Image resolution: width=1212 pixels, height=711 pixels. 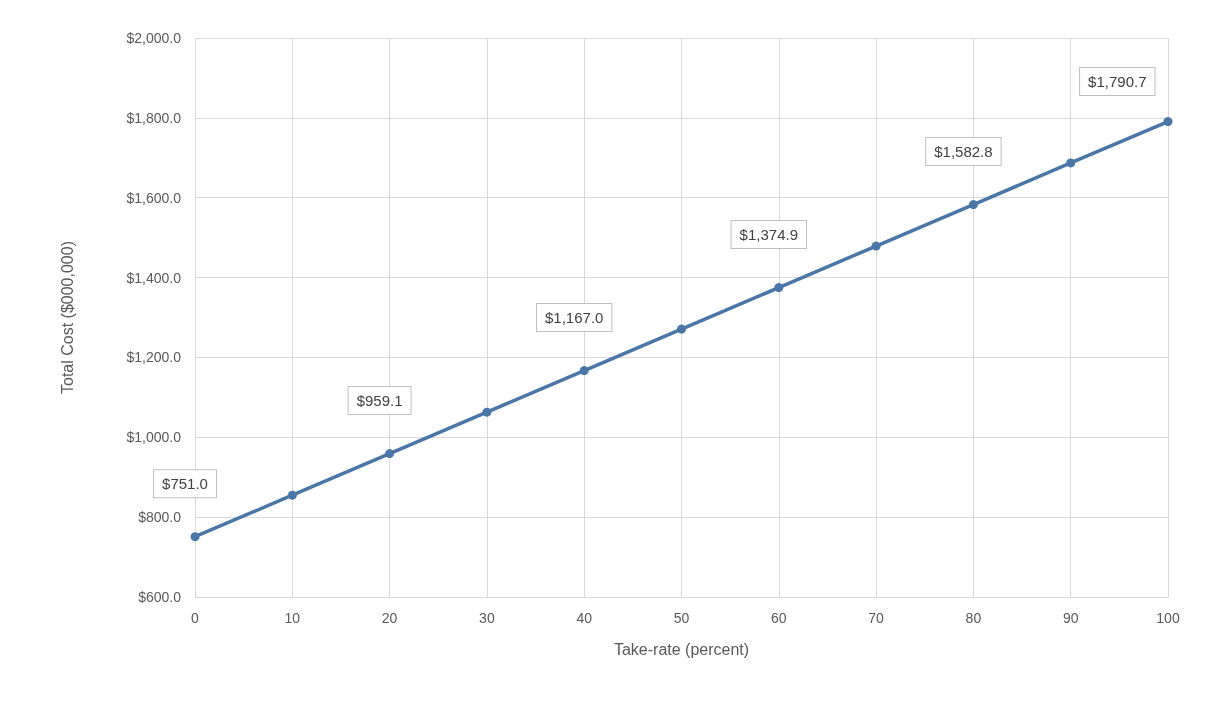 What do you see at coordinates (154, 117) in the screenshot?
I see `y-tick-label: $1,800.0` at bounding box center [154, 117].